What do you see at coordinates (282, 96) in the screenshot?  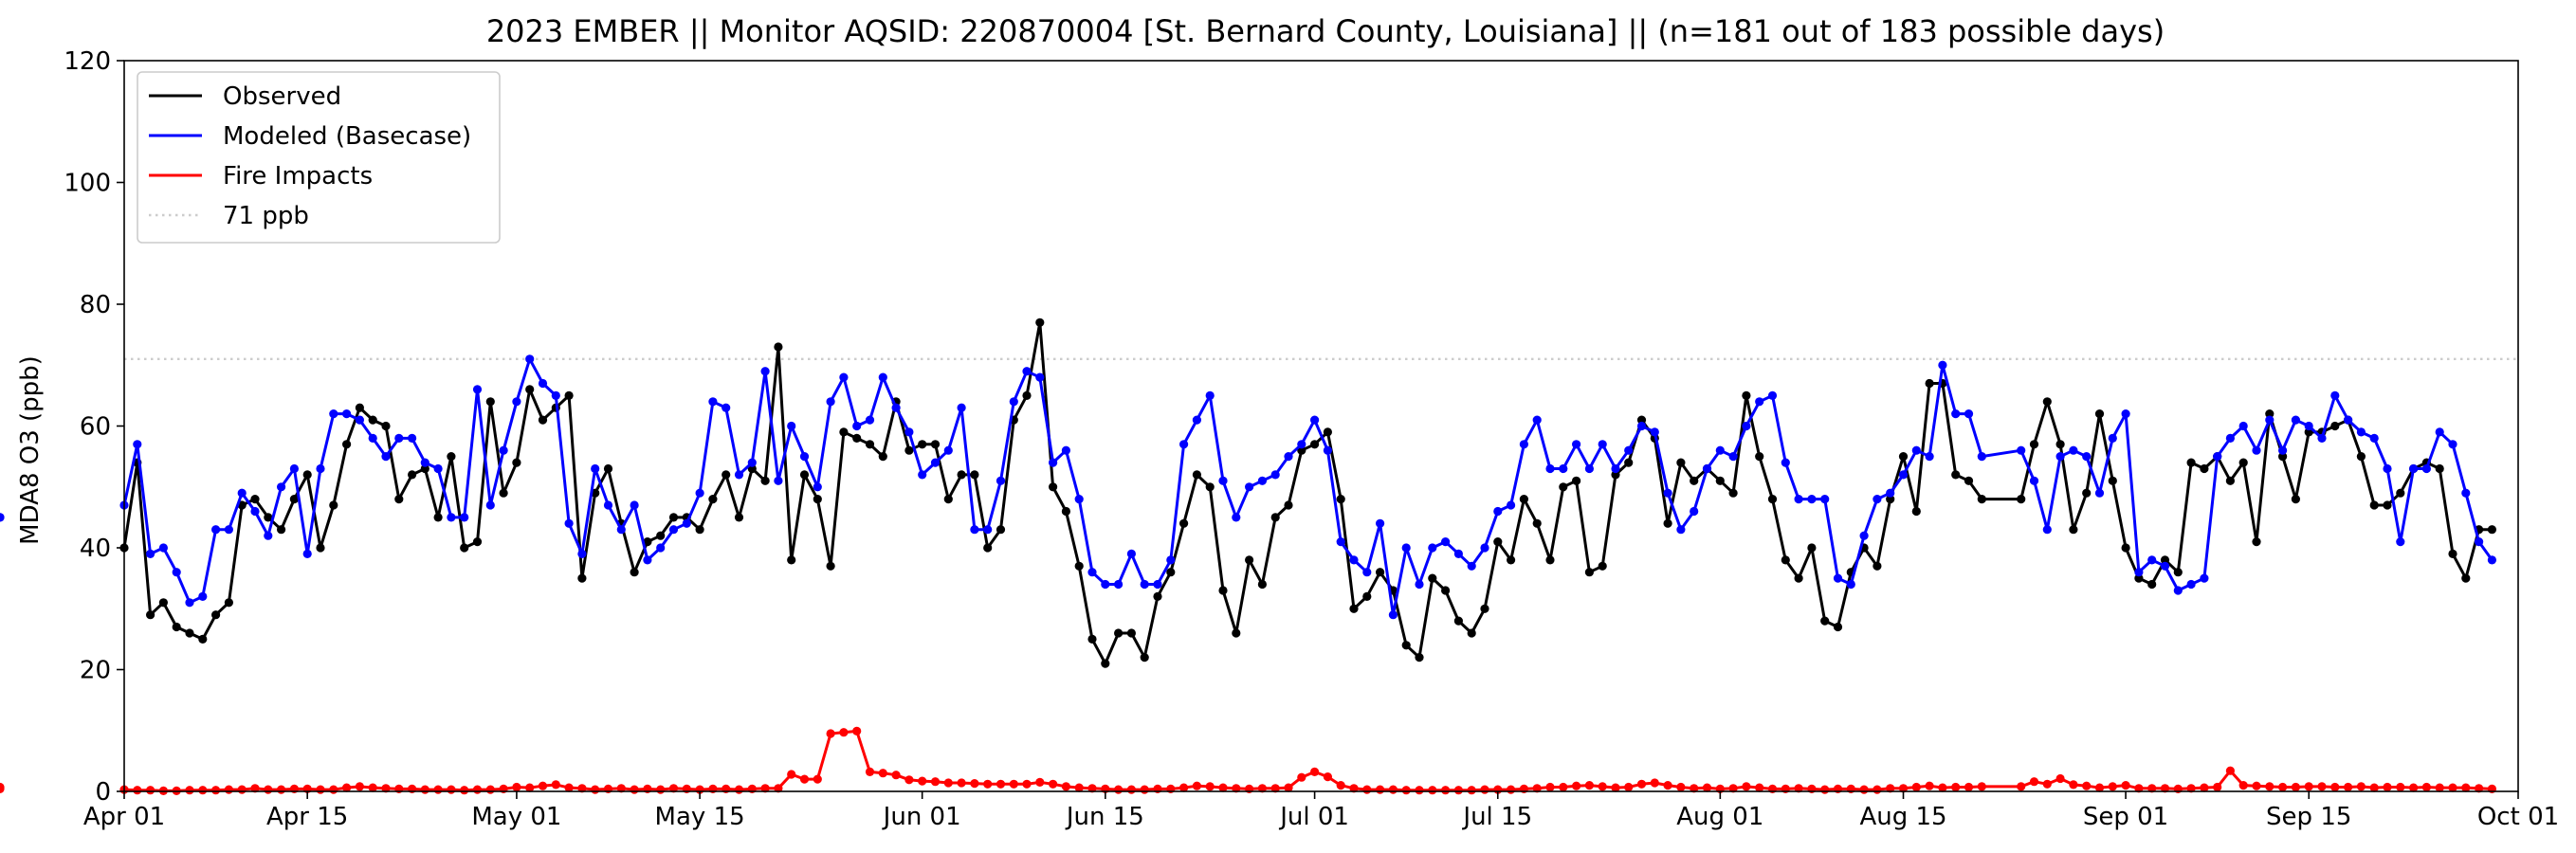 I see `legend-label: Observed` at bounding box center [282, 96].